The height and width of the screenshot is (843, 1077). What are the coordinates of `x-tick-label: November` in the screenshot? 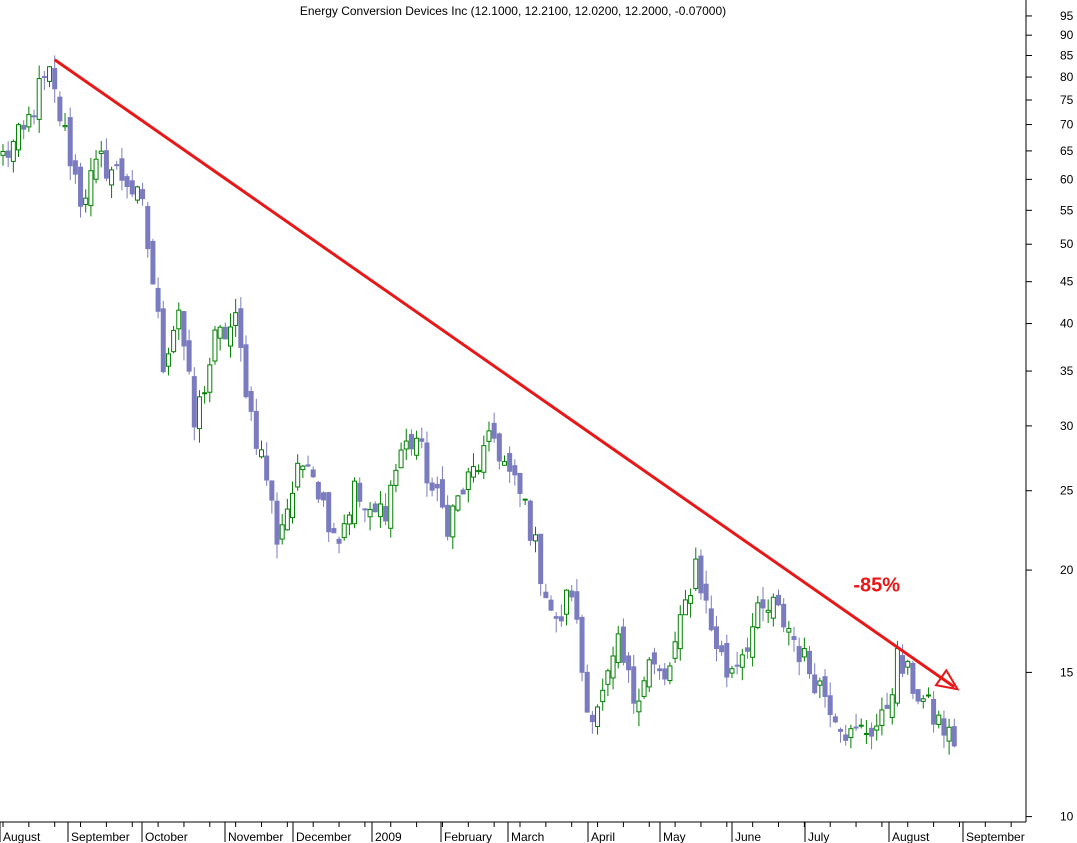 It's located at (255, 836).